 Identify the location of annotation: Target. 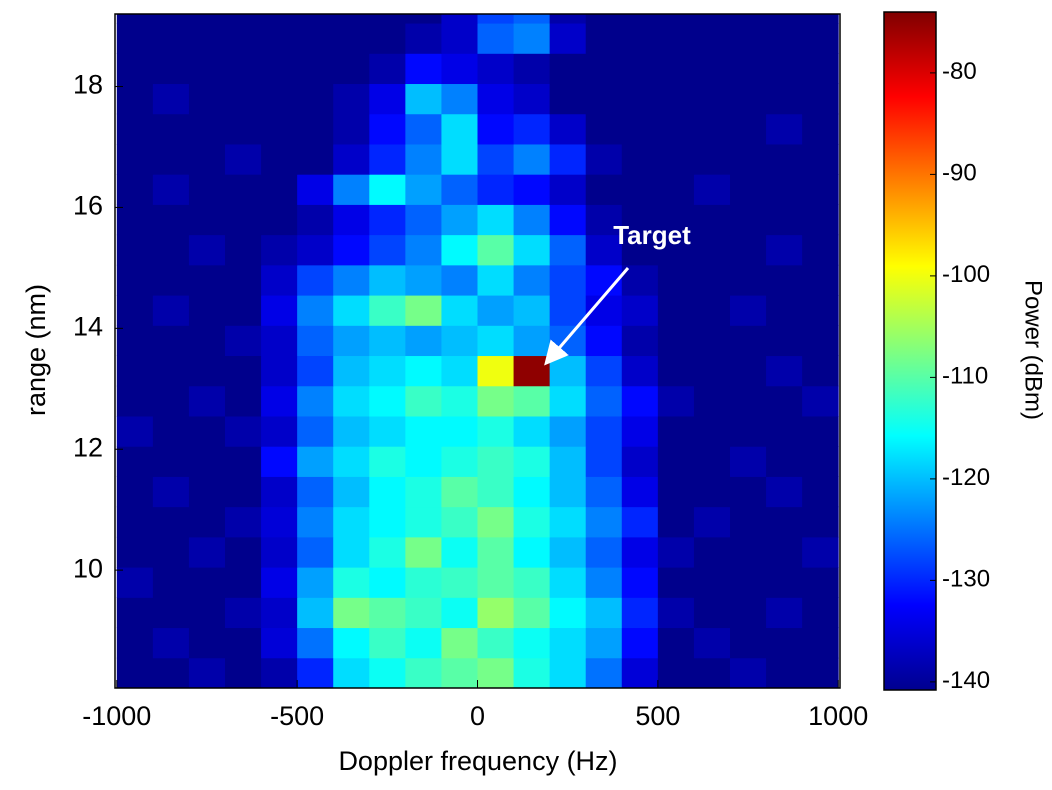
(652, 235).